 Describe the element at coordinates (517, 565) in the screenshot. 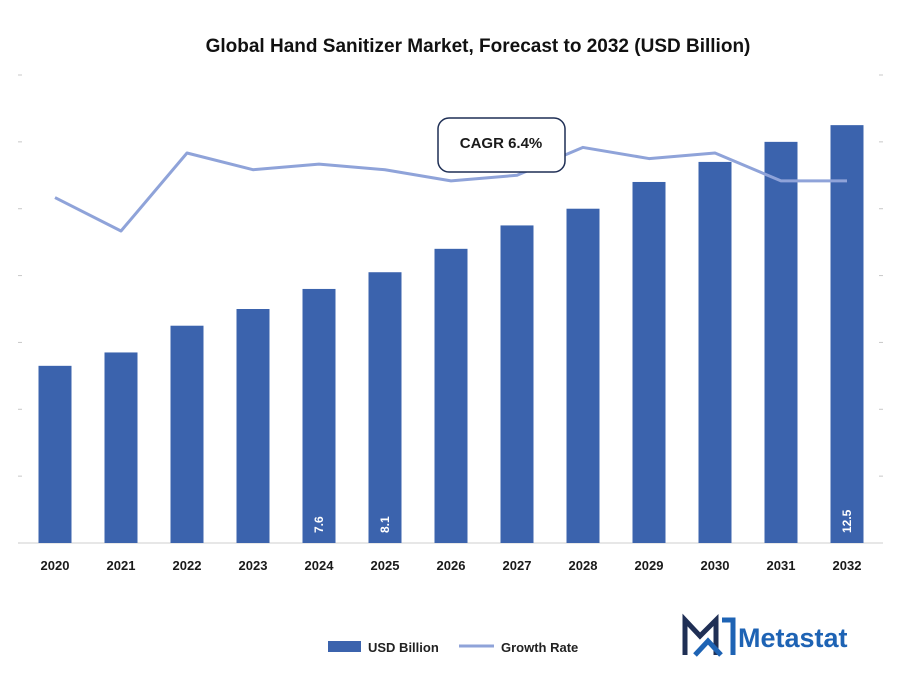

I see `x-tick-2027: 2027` at that location.